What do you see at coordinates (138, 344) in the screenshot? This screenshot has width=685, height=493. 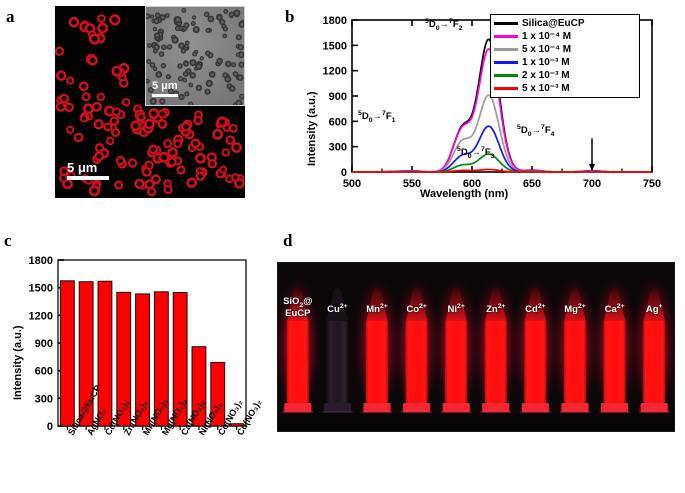 I see `bar-chart-svg: 0 300 600 900 1200 1500 1800` at bounding box center [138, 344].